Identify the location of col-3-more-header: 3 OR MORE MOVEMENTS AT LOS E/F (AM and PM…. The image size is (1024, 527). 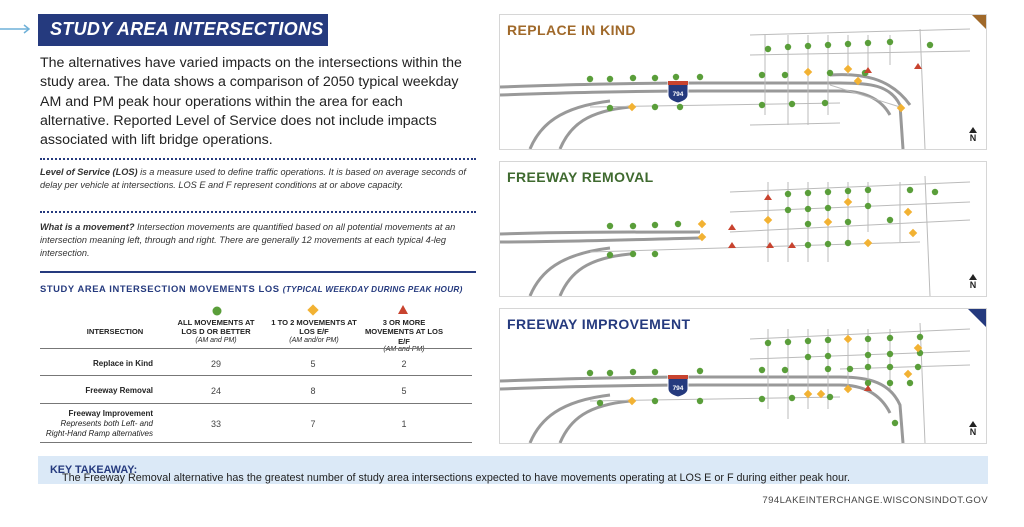
(404, 336).